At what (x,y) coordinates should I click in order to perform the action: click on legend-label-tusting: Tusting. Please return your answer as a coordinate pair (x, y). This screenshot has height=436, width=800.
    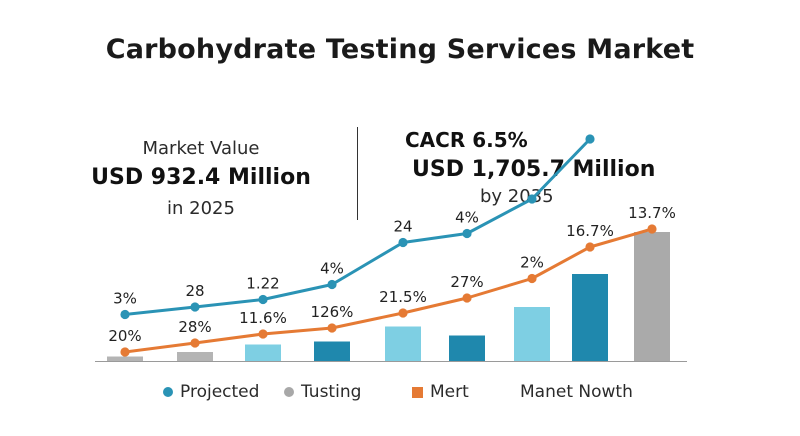
    Looking at the image, I should click on (331, 392).